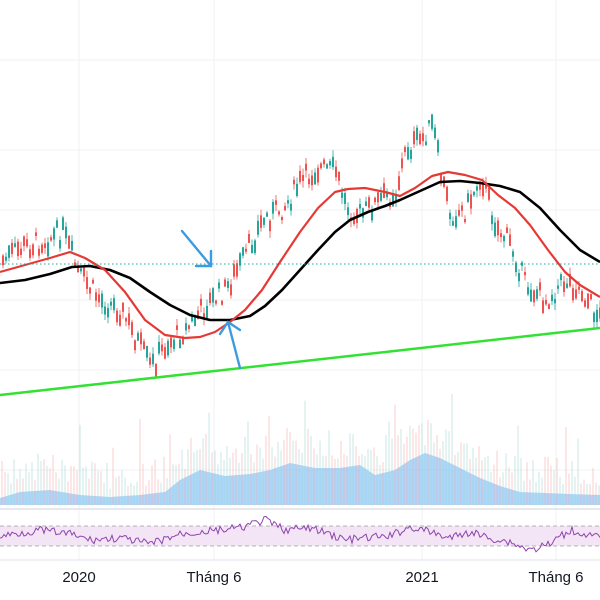  What do you see at coordinates (300, 361) in the screenshot?
I see `trendline` at bounding box center [300, 361].